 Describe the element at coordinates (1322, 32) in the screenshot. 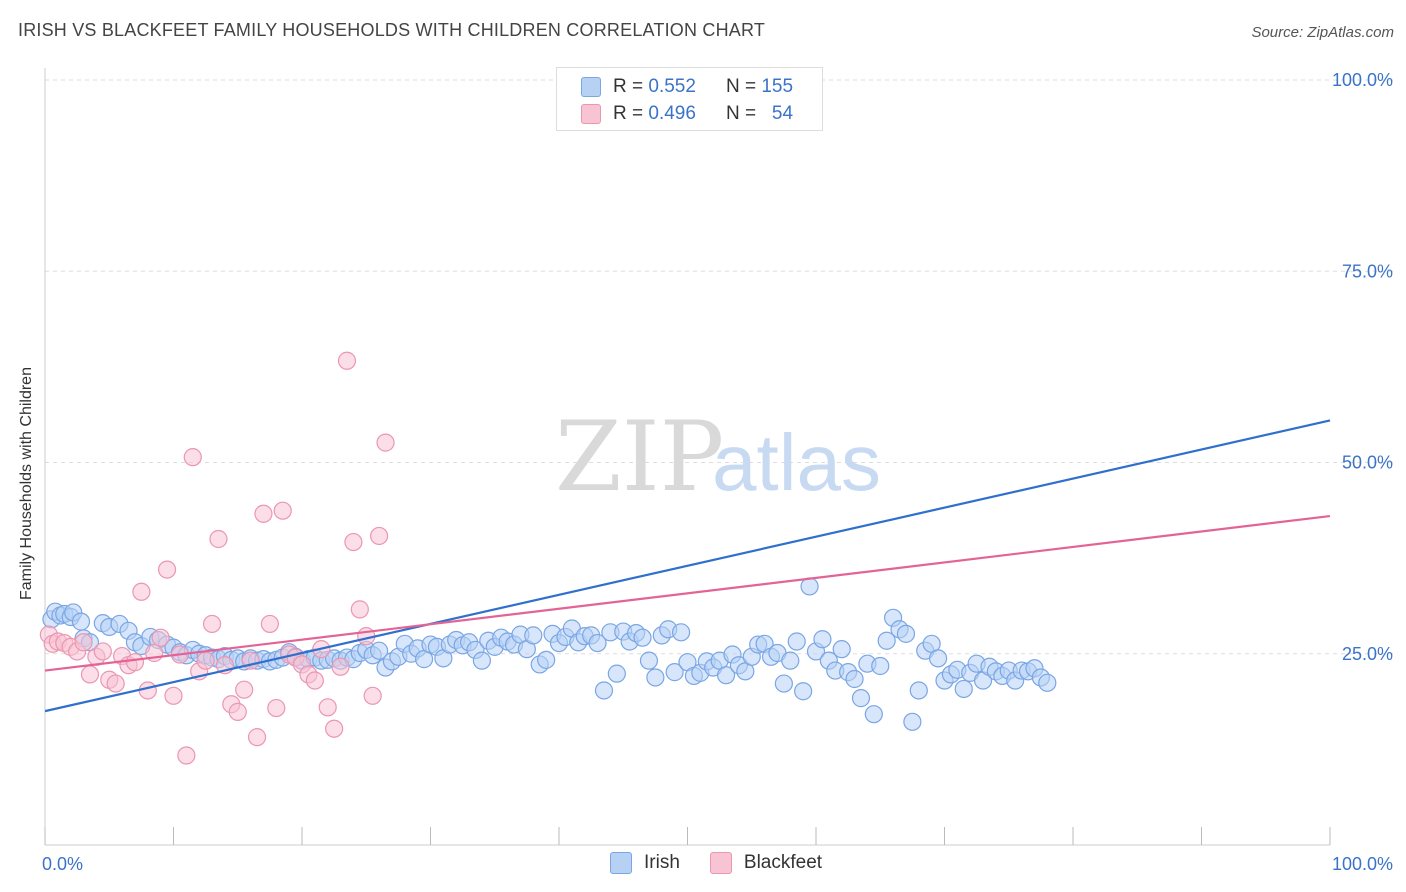

I see `source-note: Source: ZipAtlas.com` at that location.